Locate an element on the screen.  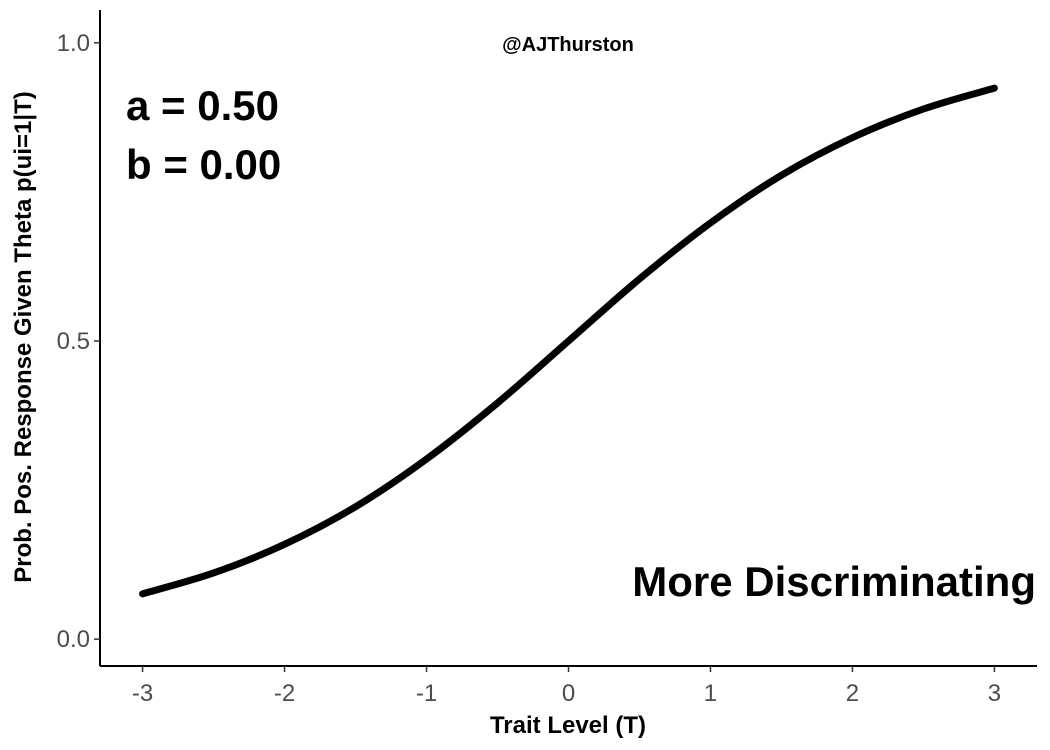
x-tick-label: -2 is located at coordinates (284, 693).